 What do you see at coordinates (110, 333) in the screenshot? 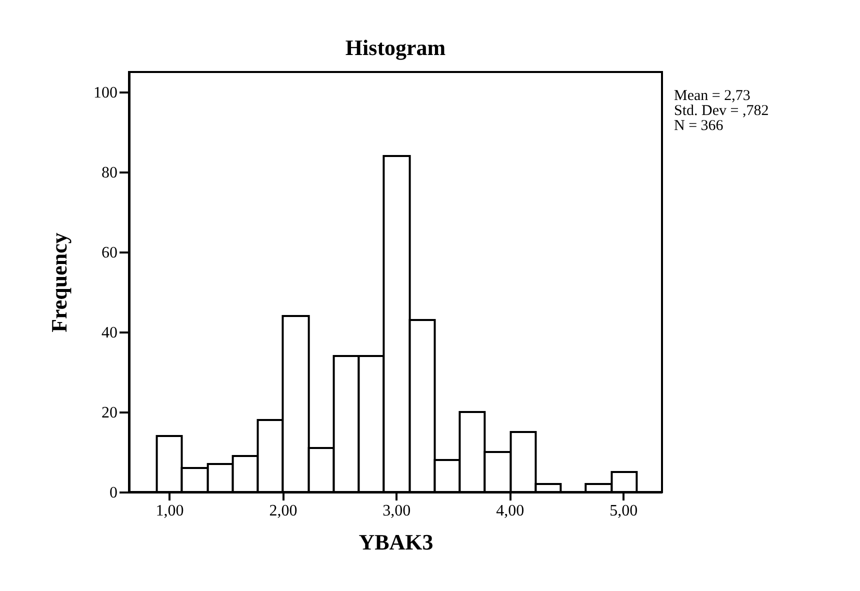
I see `y-tick-label: 40` at bounding box center [110, 333].